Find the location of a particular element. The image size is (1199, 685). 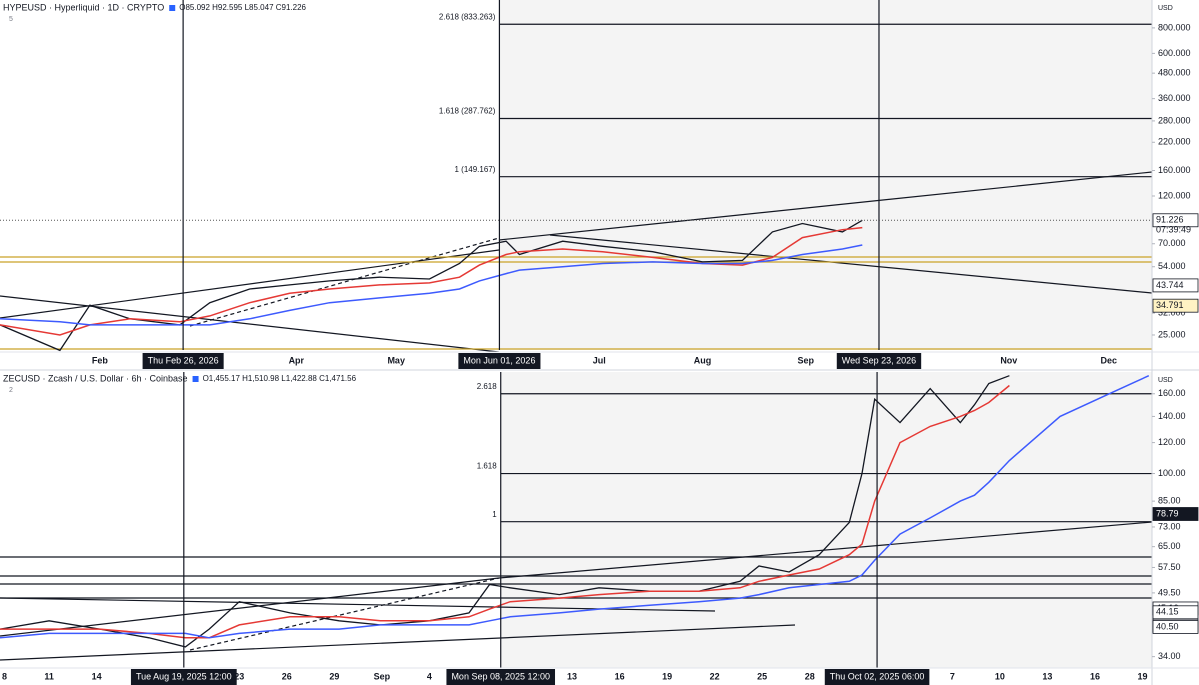

x-tick-label: 23 is located at coordinates (239, 676).